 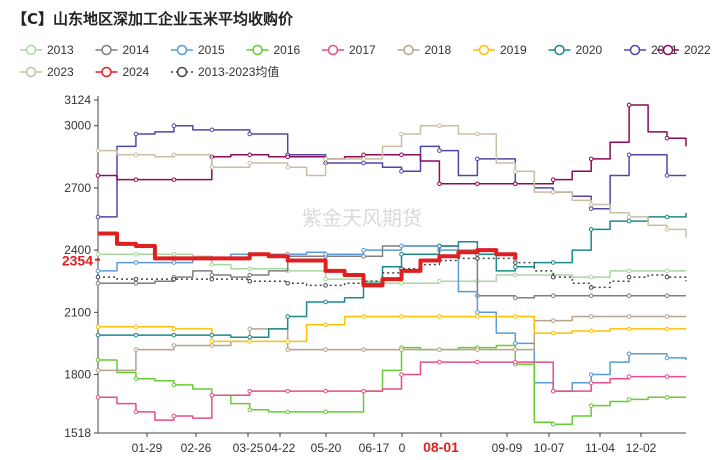 What do you see at coordinates (77, 100) in the screenshot?
I see `y-tick-label: 3124` at bounding box center [77, 100].